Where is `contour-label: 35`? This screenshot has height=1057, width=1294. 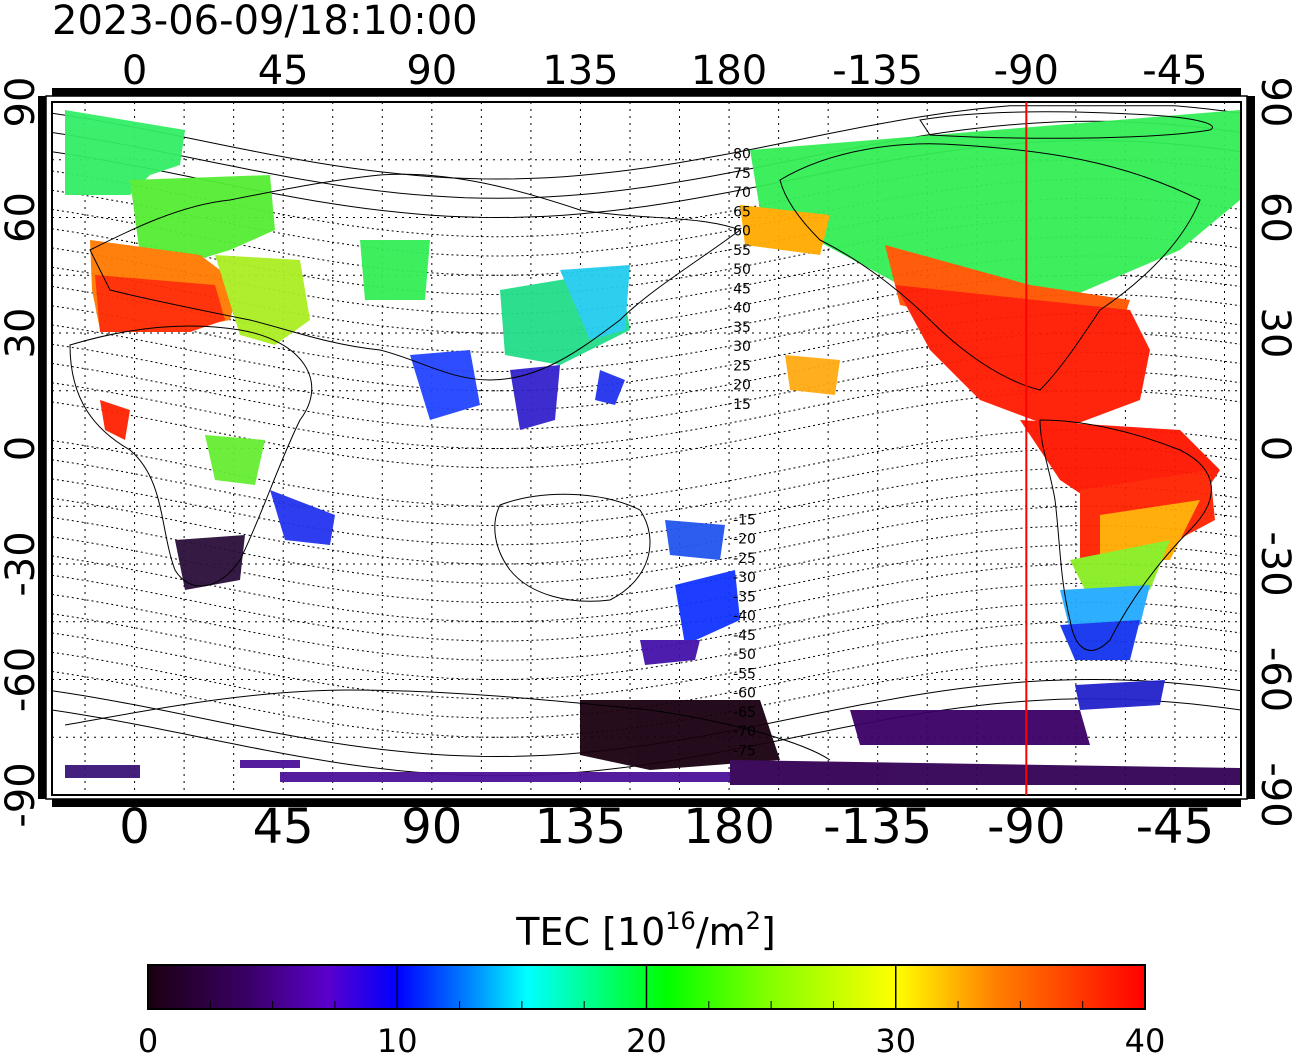 contour-label: 35 is located at coordinates (742, 328).